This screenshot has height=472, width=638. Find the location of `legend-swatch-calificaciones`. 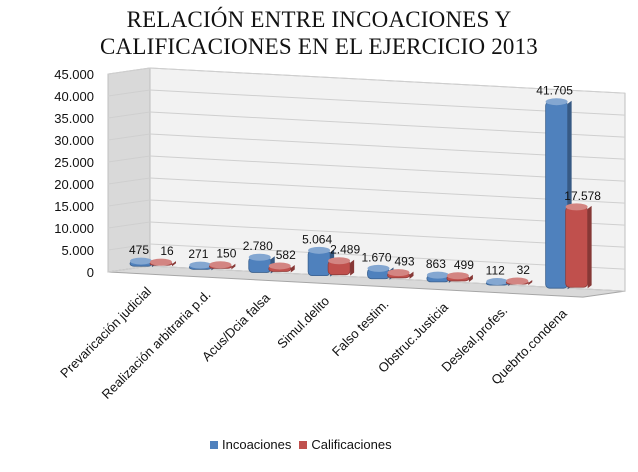

legend-swatch-calificaciones is located at coordinates (303, 444).